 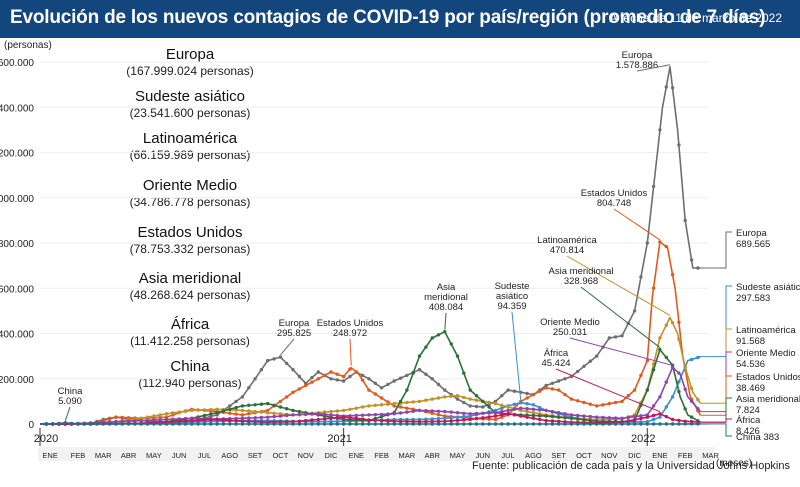 What do you see at coordinates (17, 154) in the screenshot?
I see `y-tick-label: 1.200.000` at bounding box center [17, 154].